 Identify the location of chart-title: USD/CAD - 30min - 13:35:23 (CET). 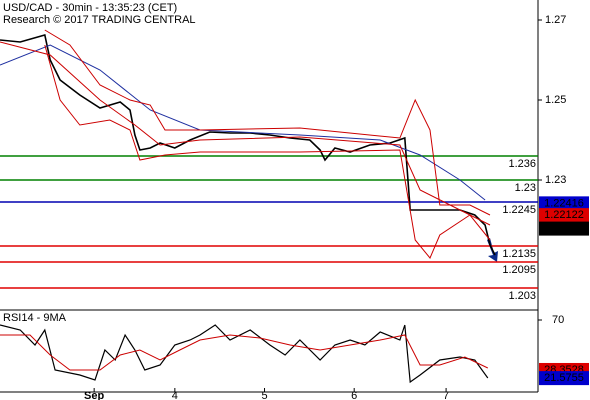
(90, 8).